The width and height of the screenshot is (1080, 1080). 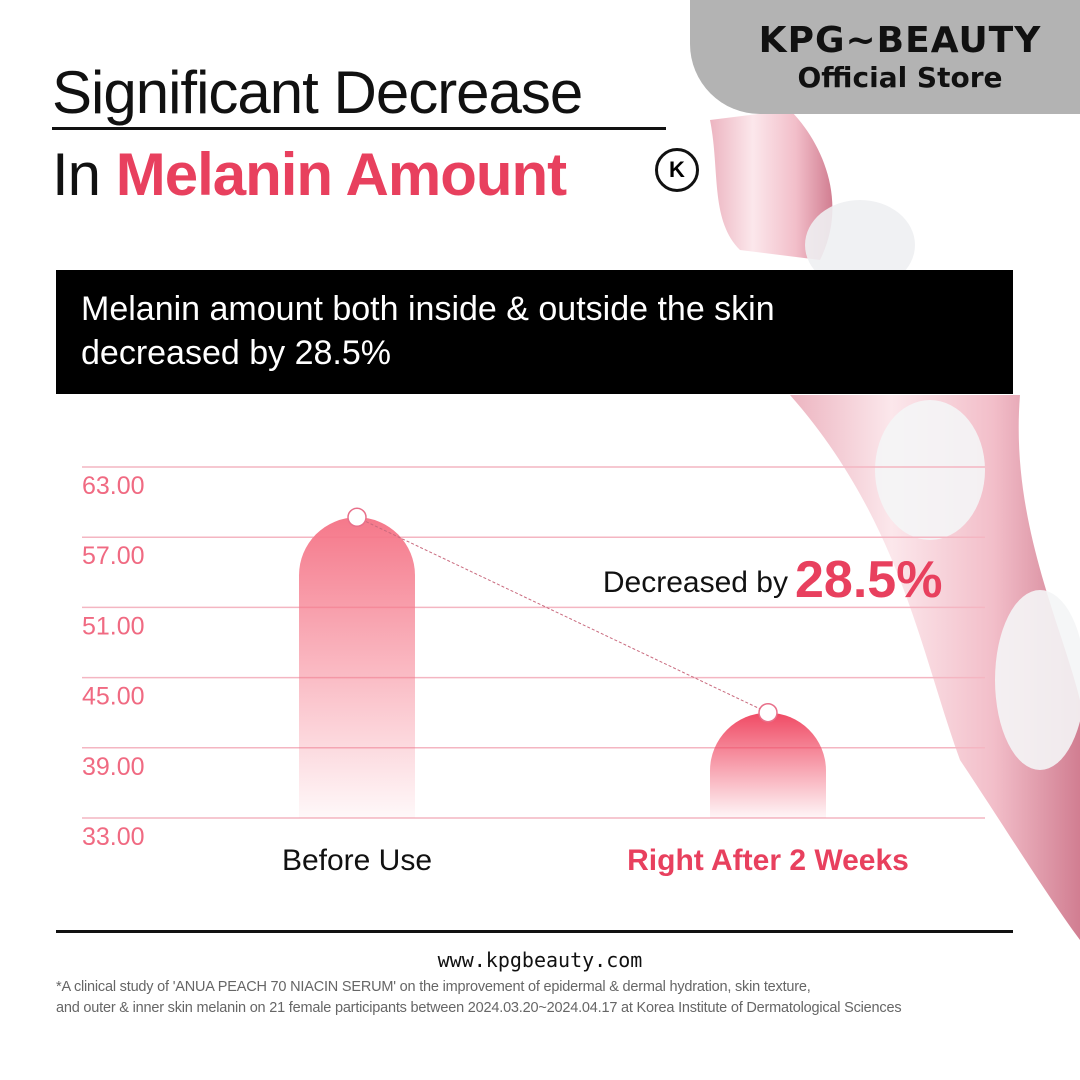 I want to click on y-tick-label: 57.00, so click(x=113, y=556).